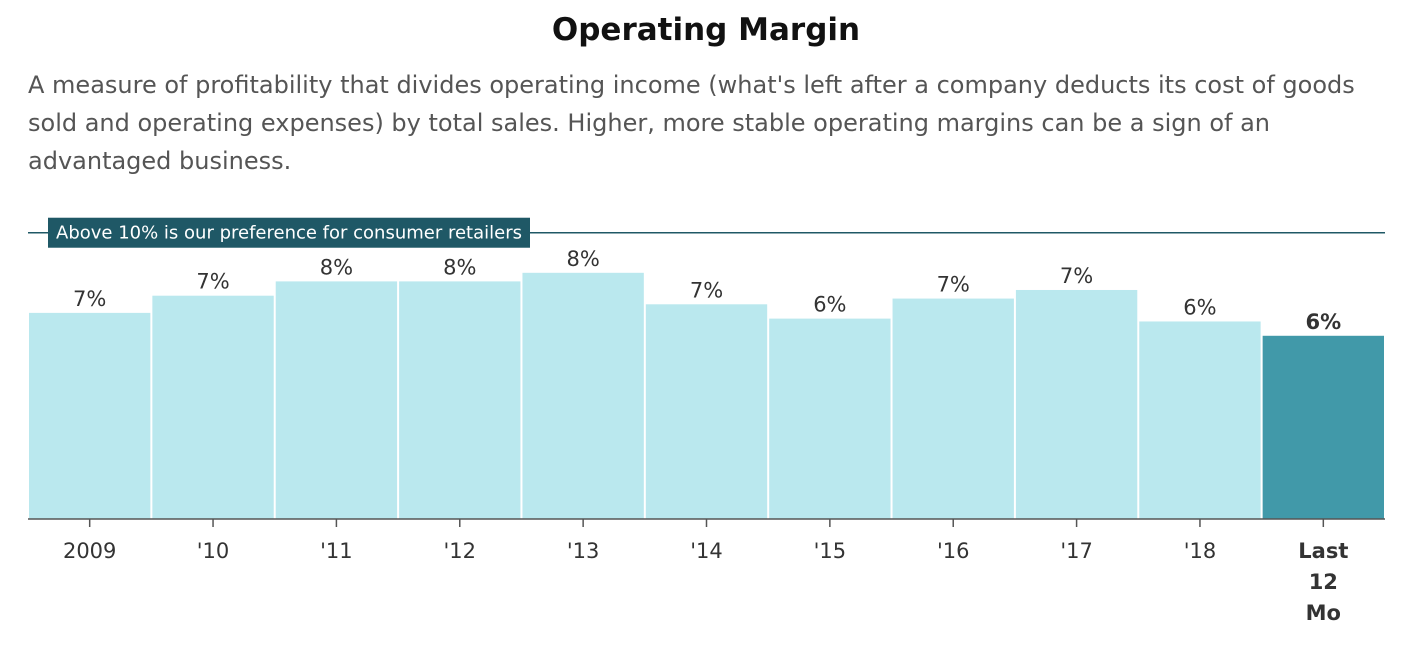 Image resolution: width=1412 pixels, height=646 pixels. What do you see at coordinates (706, 30) in the screenshot?
I see `chart-title: Operating Margin` at bounding box center [706, 30].